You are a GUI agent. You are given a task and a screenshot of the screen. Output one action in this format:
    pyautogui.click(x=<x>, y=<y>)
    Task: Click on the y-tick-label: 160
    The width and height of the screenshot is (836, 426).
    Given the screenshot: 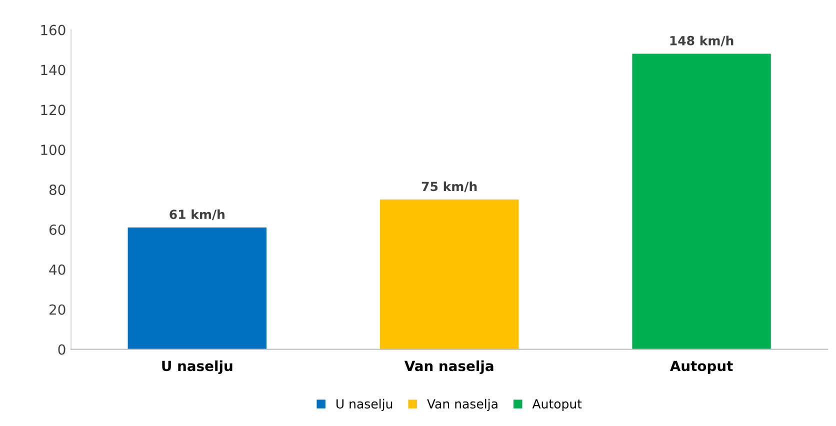 What is the action you would take?
    pyautogui.click(x=53, y=30)
    